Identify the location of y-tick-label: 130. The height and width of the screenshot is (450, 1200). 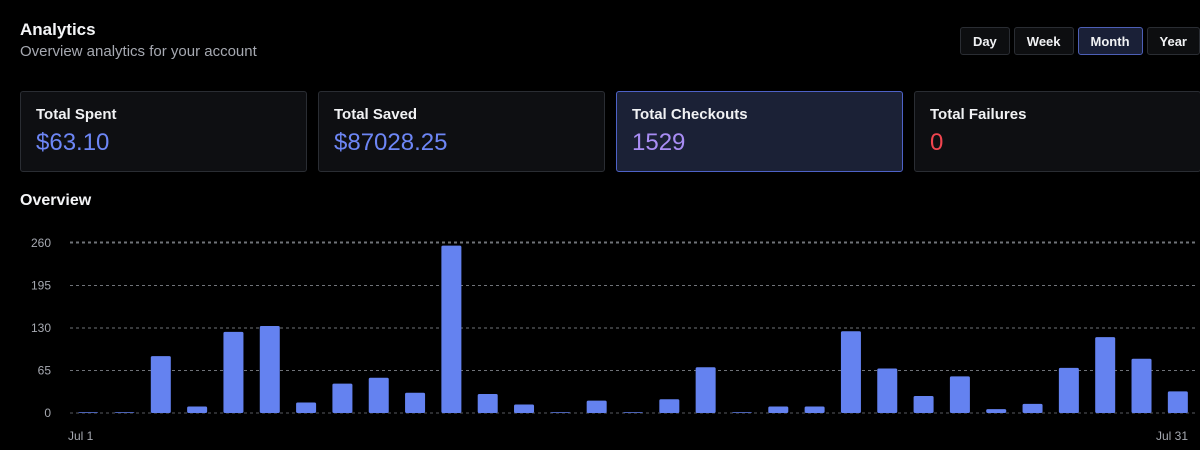
(41, 328).